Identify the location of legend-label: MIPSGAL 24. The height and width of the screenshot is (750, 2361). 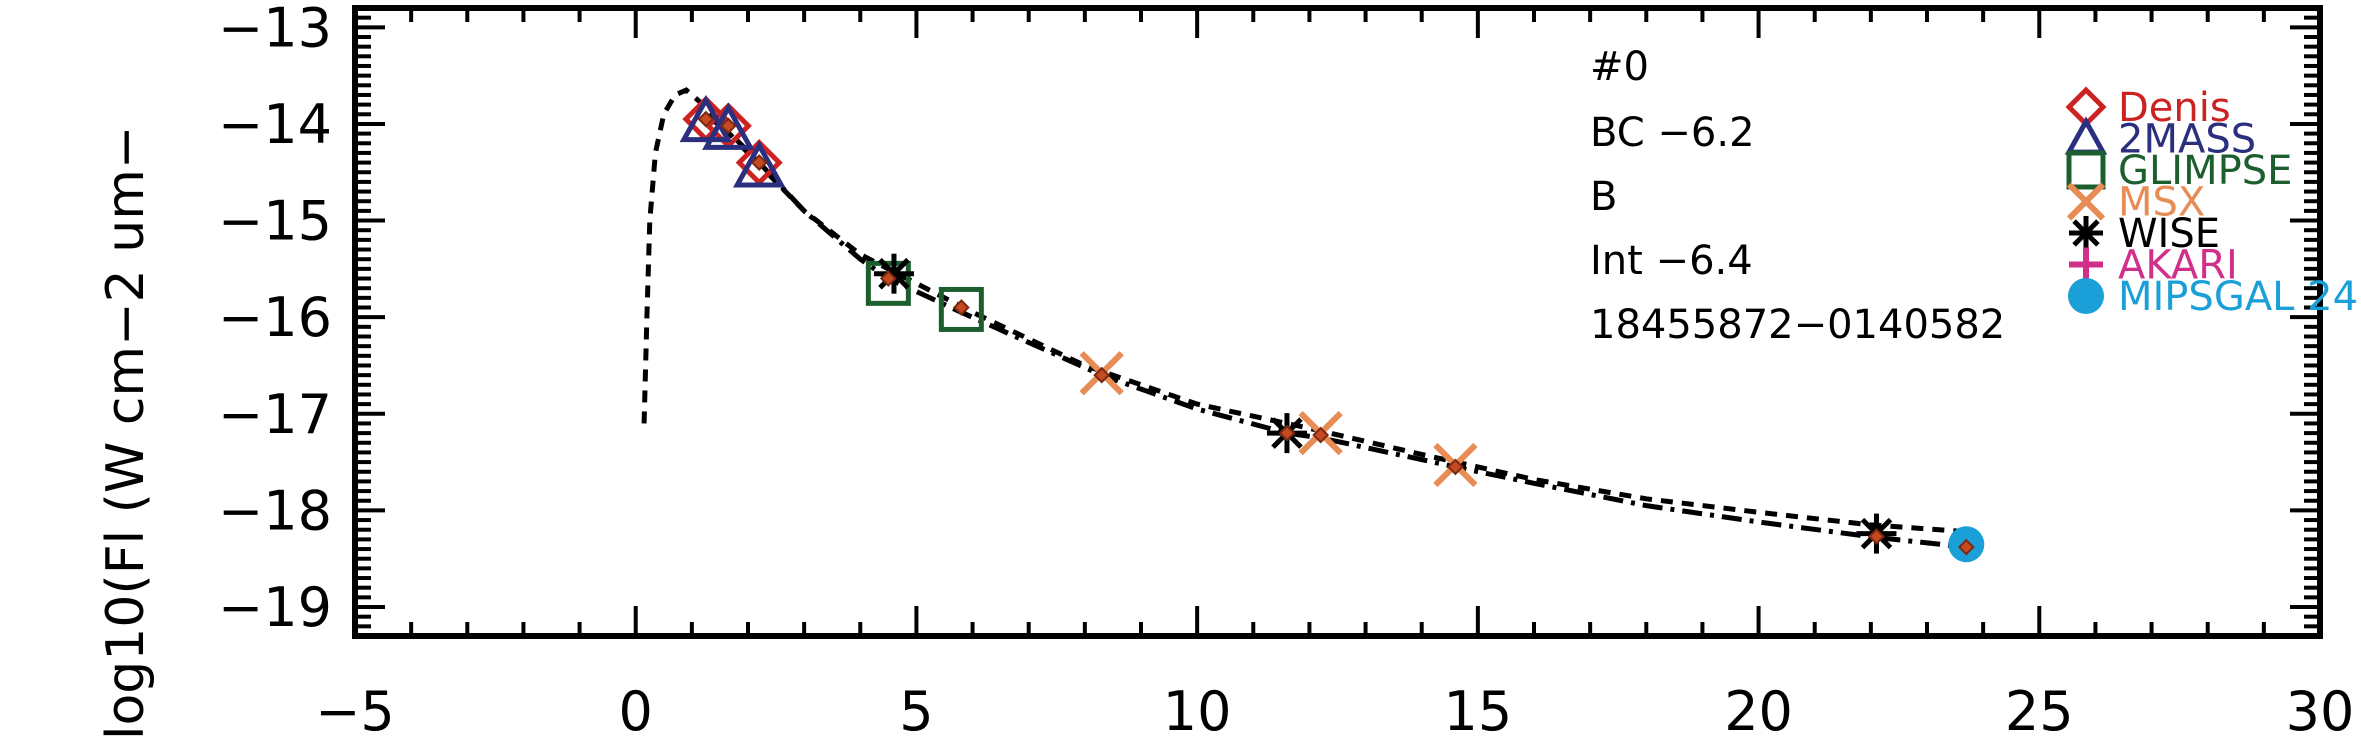
(2238, 297).